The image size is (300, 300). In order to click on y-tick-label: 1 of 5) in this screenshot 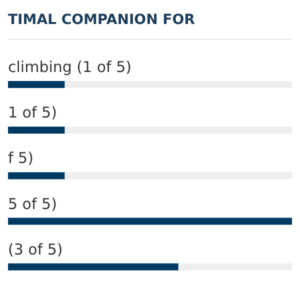, I will do `click(32, 113)`.